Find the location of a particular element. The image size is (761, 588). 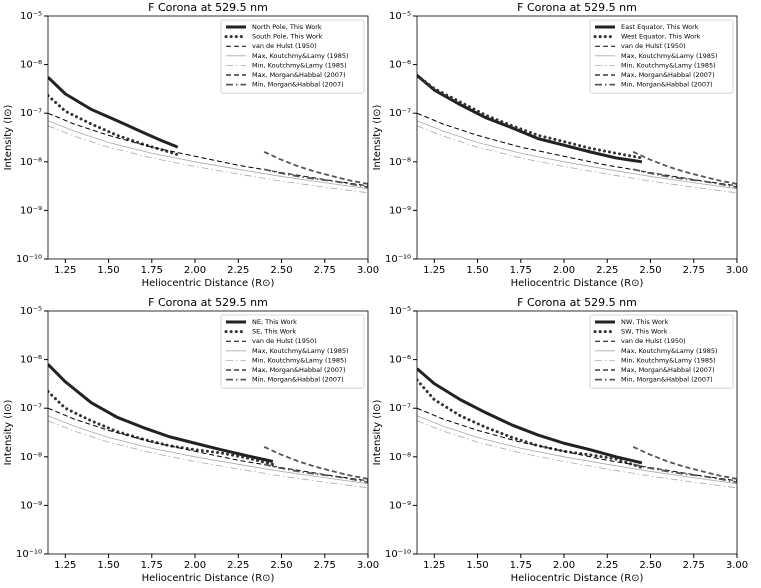

legend-label: NE, This Work is located at coordinates (274, 322).